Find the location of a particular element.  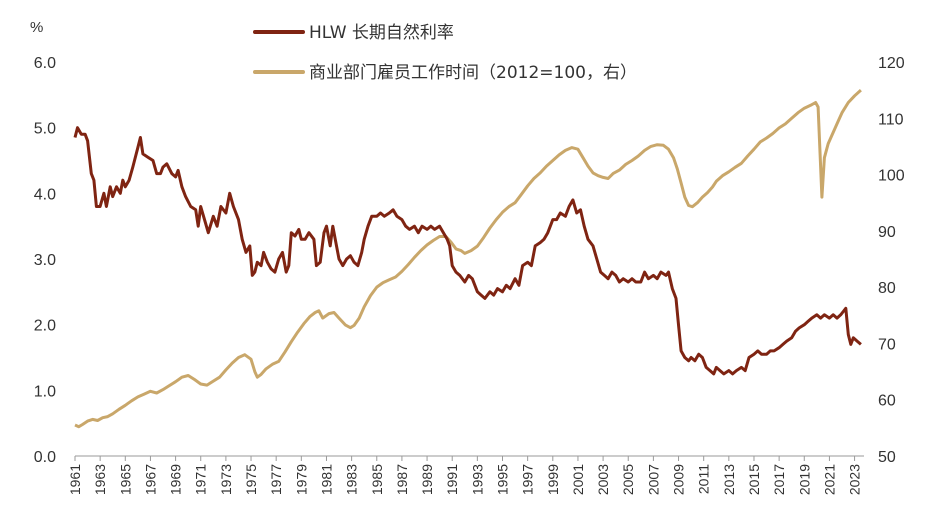

y-left-tick-label: 1.0 is located at coordinates (45, 391).